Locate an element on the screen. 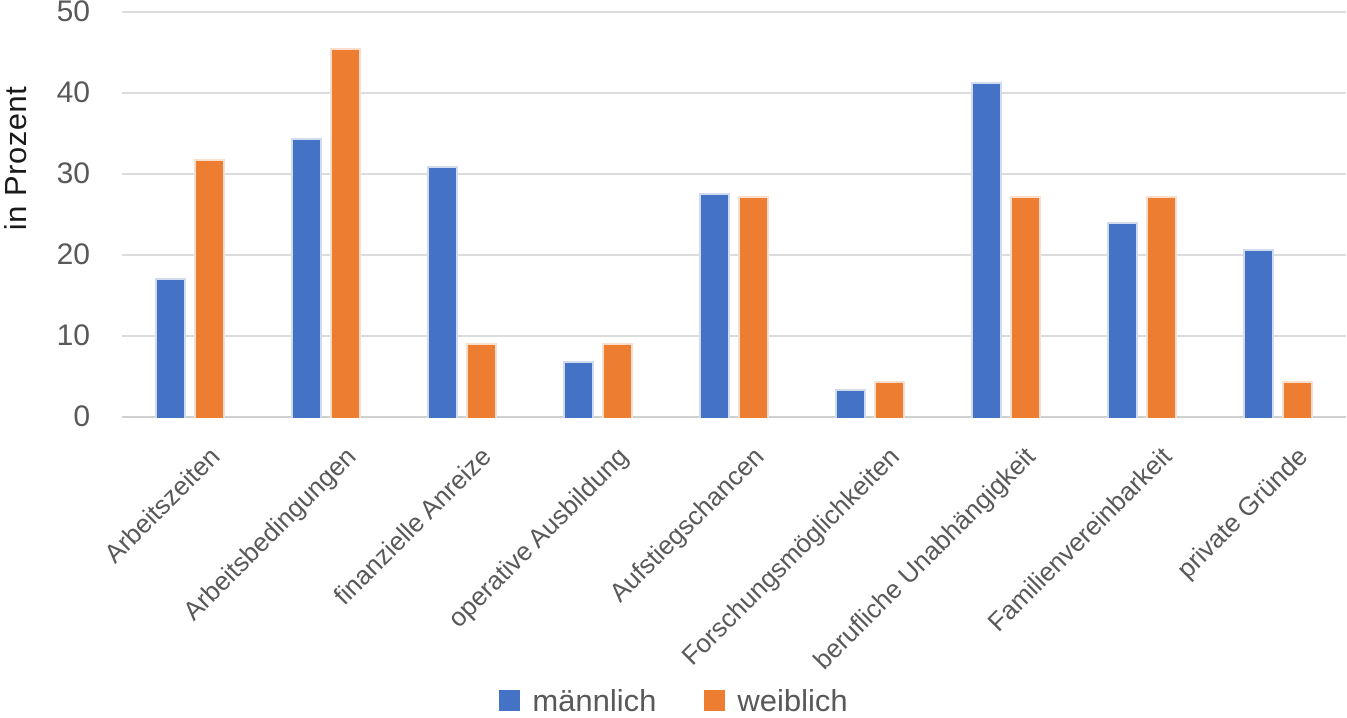 The height and width of the screenshot is (718, 1347). x-category-label-6: Forschungsmöglichkeiten is located at coordinates (790, 556).